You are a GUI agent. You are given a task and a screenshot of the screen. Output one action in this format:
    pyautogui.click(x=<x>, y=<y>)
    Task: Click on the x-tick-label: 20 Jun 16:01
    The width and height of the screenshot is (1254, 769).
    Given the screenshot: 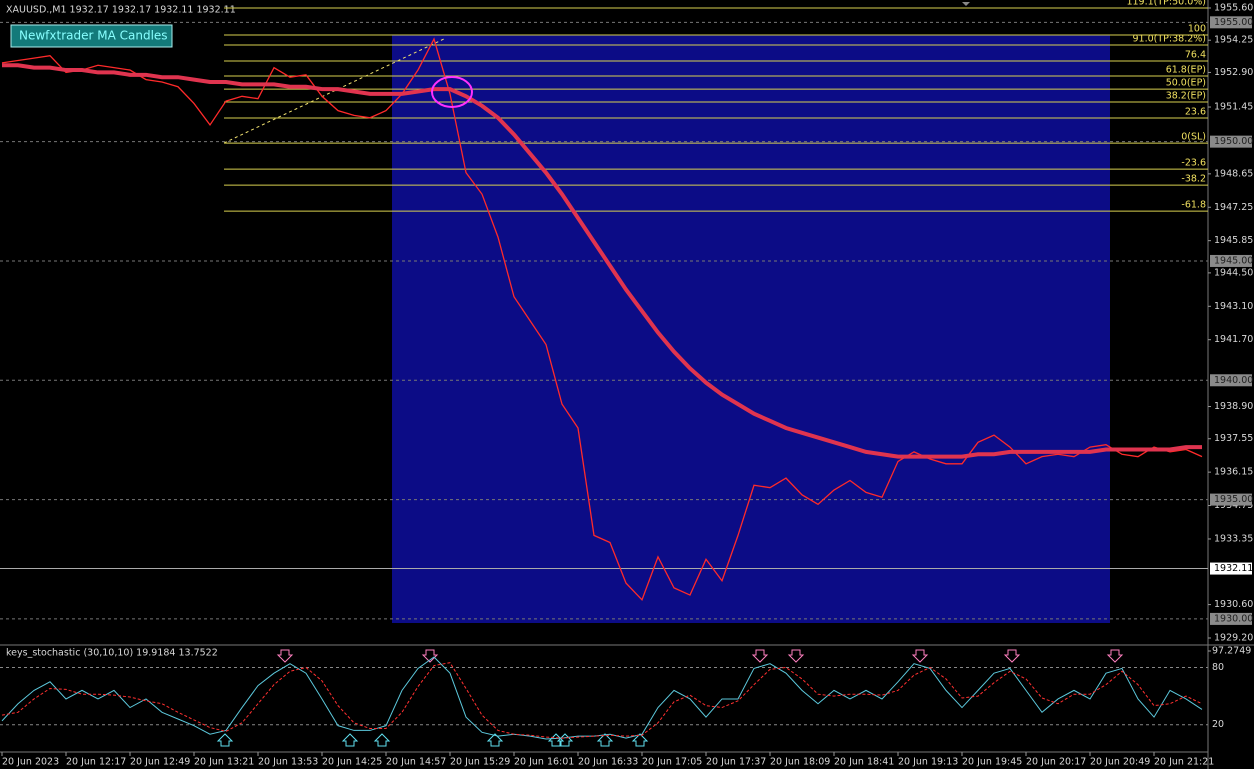 What is the action you would take?
    pyautogui.click(x=544, y=762)
    